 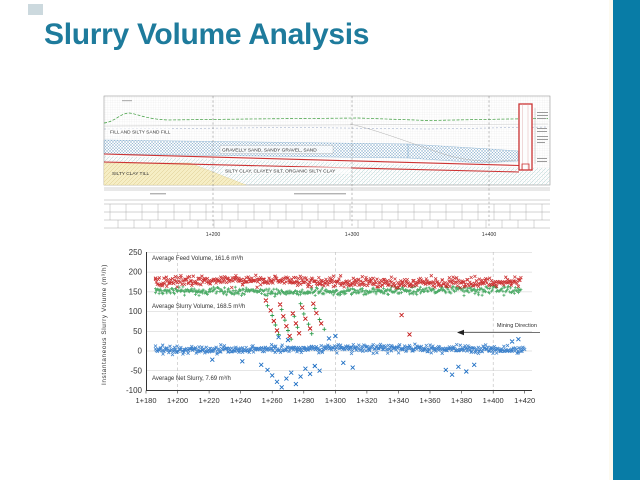 What do you see at coordinates (542, 137) in the screenshot?
I see `shaft-tiny-labels` at bounding box center [542, 137].